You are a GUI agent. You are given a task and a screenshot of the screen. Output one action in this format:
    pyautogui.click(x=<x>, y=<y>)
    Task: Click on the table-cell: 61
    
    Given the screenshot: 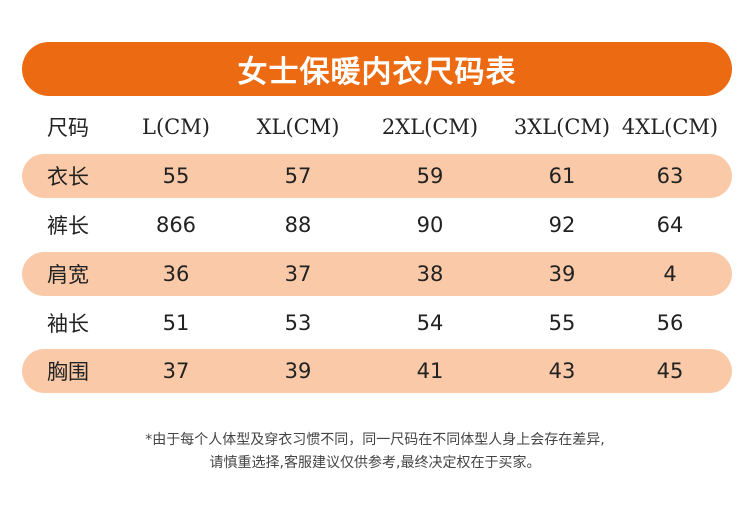 What is the action you would take?
    pyautogui.click(x=562, y=176)
    